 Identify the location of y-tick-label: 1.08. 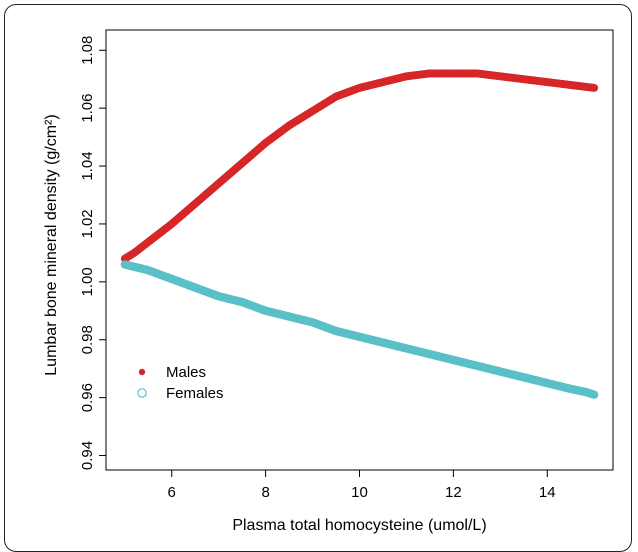
(87, 50).